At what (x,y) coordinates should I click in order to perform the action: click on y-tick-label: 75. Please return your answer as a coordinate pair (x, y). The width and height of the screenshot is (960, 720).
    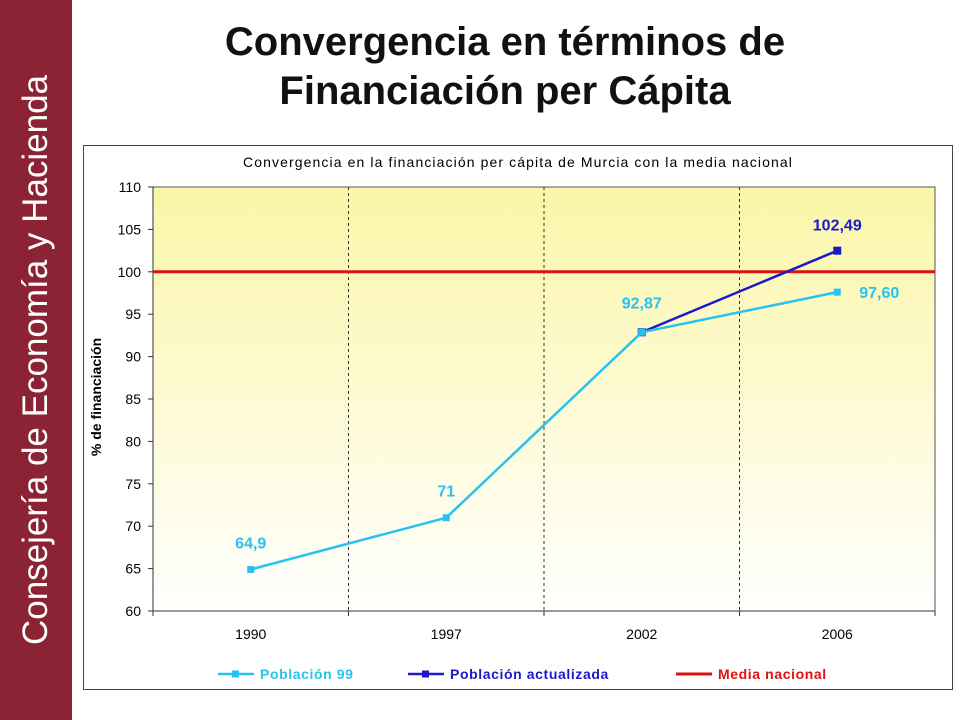
    Looking at the image, I should click on (133, 484).